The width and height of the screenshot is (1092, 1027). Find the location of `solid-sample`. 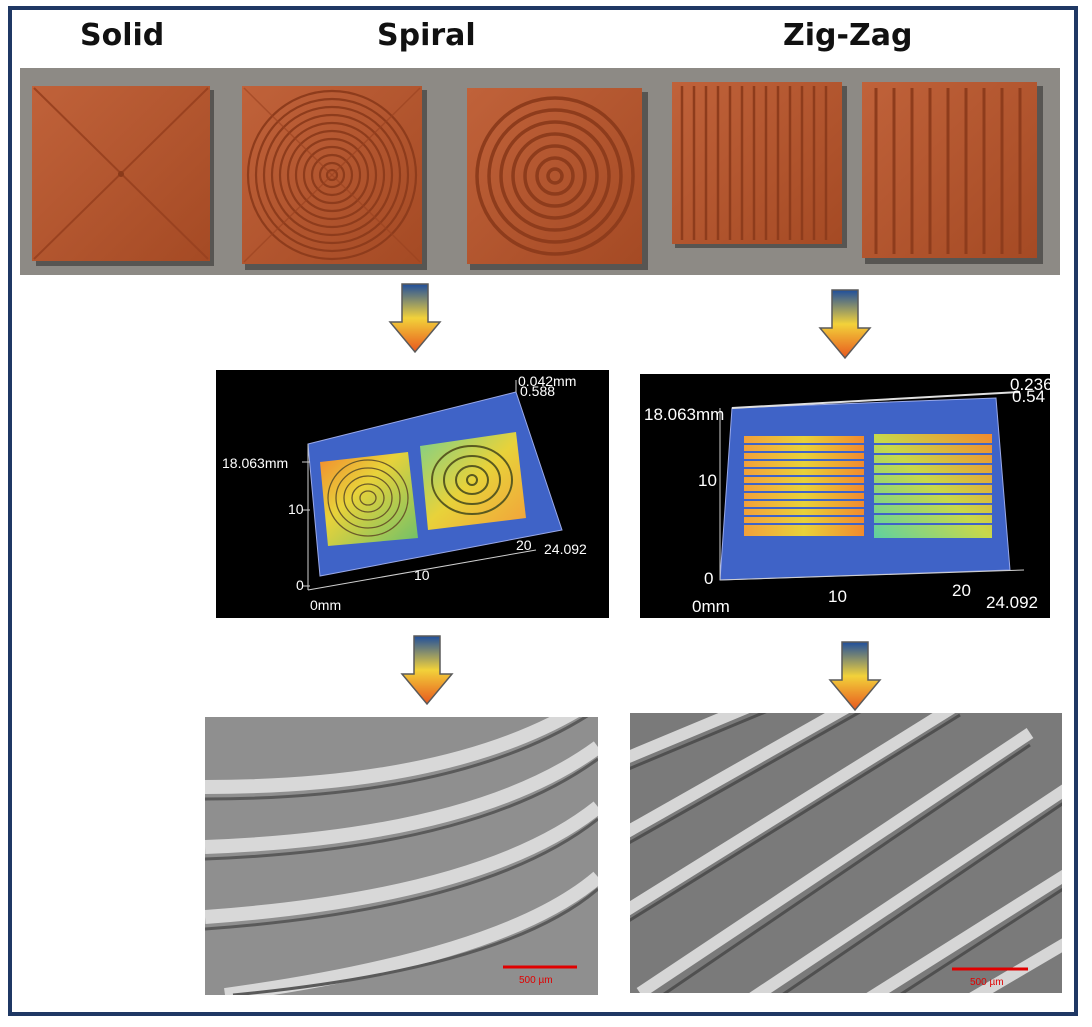

solid-sample is located at coordinates (121, 173).